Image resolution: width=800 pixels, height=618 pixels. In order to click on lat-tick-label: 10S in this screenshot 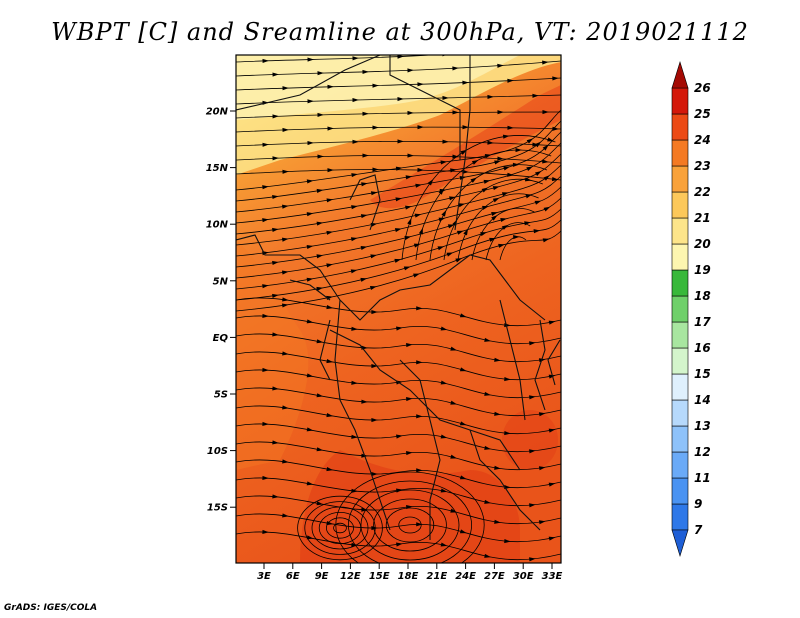, I will do `click(217, 451)`.